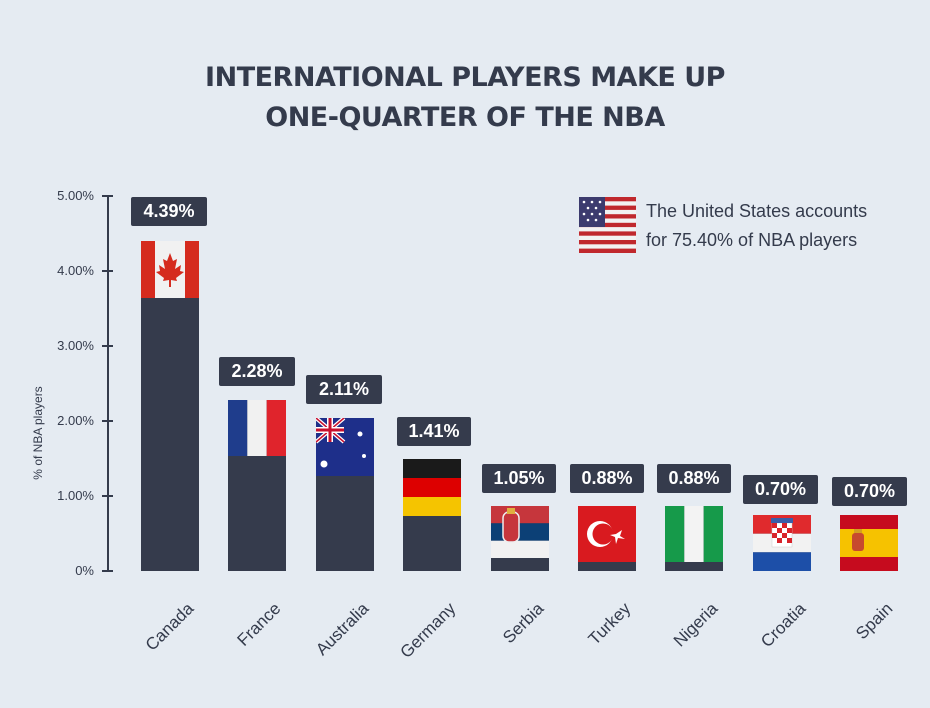 The image size is (930, 708). What do you see at coordinates (75, 270) in the screenshot?
I see `y-tick-label: 4.00%` at bounding box center [75, 270].